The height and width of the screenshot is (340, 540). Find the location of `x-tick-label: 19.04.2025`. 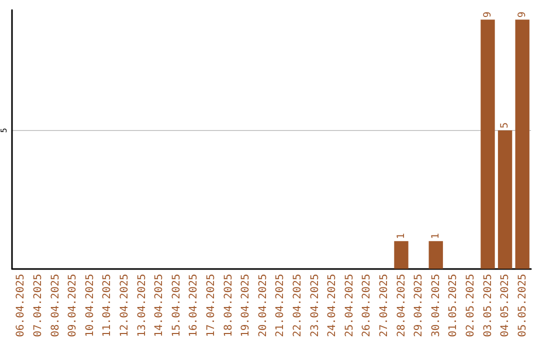

x-tick-label: 19.04.2025 is located at coordinates (246, 306).